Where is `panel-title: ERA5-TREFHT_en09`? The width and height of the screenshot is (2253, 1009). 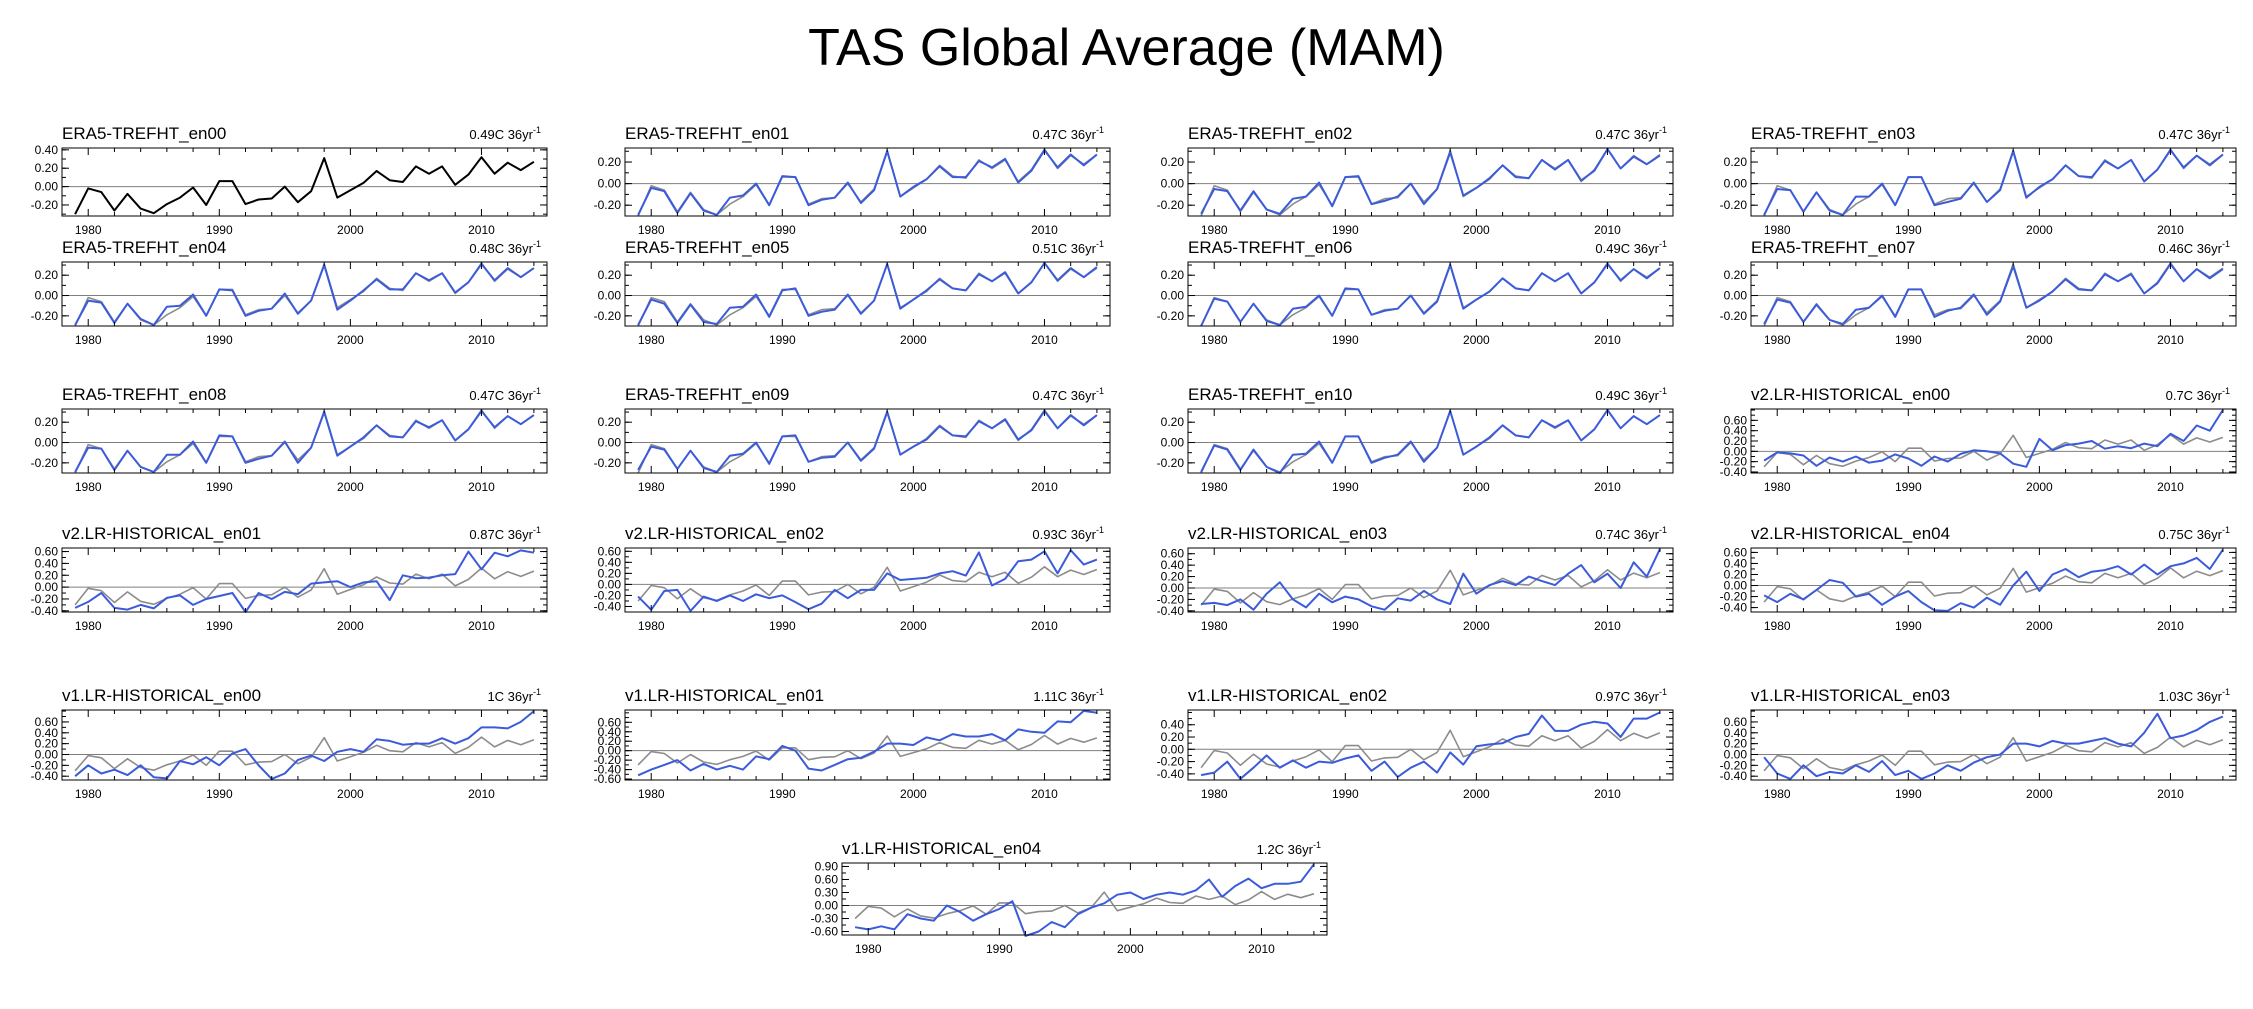 panel-title: ERA5-TREFHT_en09 is located at coordinates (707, 394).